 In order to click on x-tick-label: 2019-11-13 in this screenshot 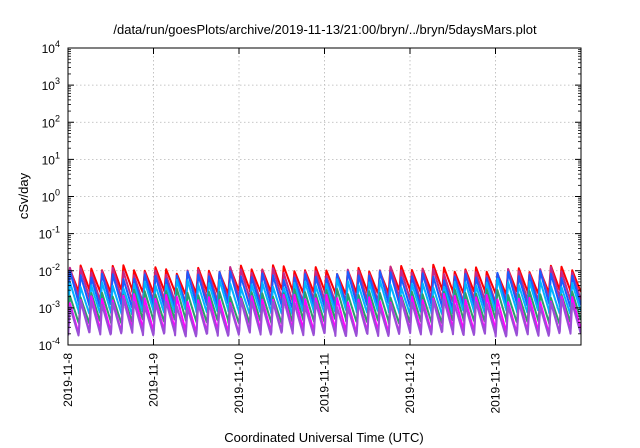, I will do `click(496, 383)`.